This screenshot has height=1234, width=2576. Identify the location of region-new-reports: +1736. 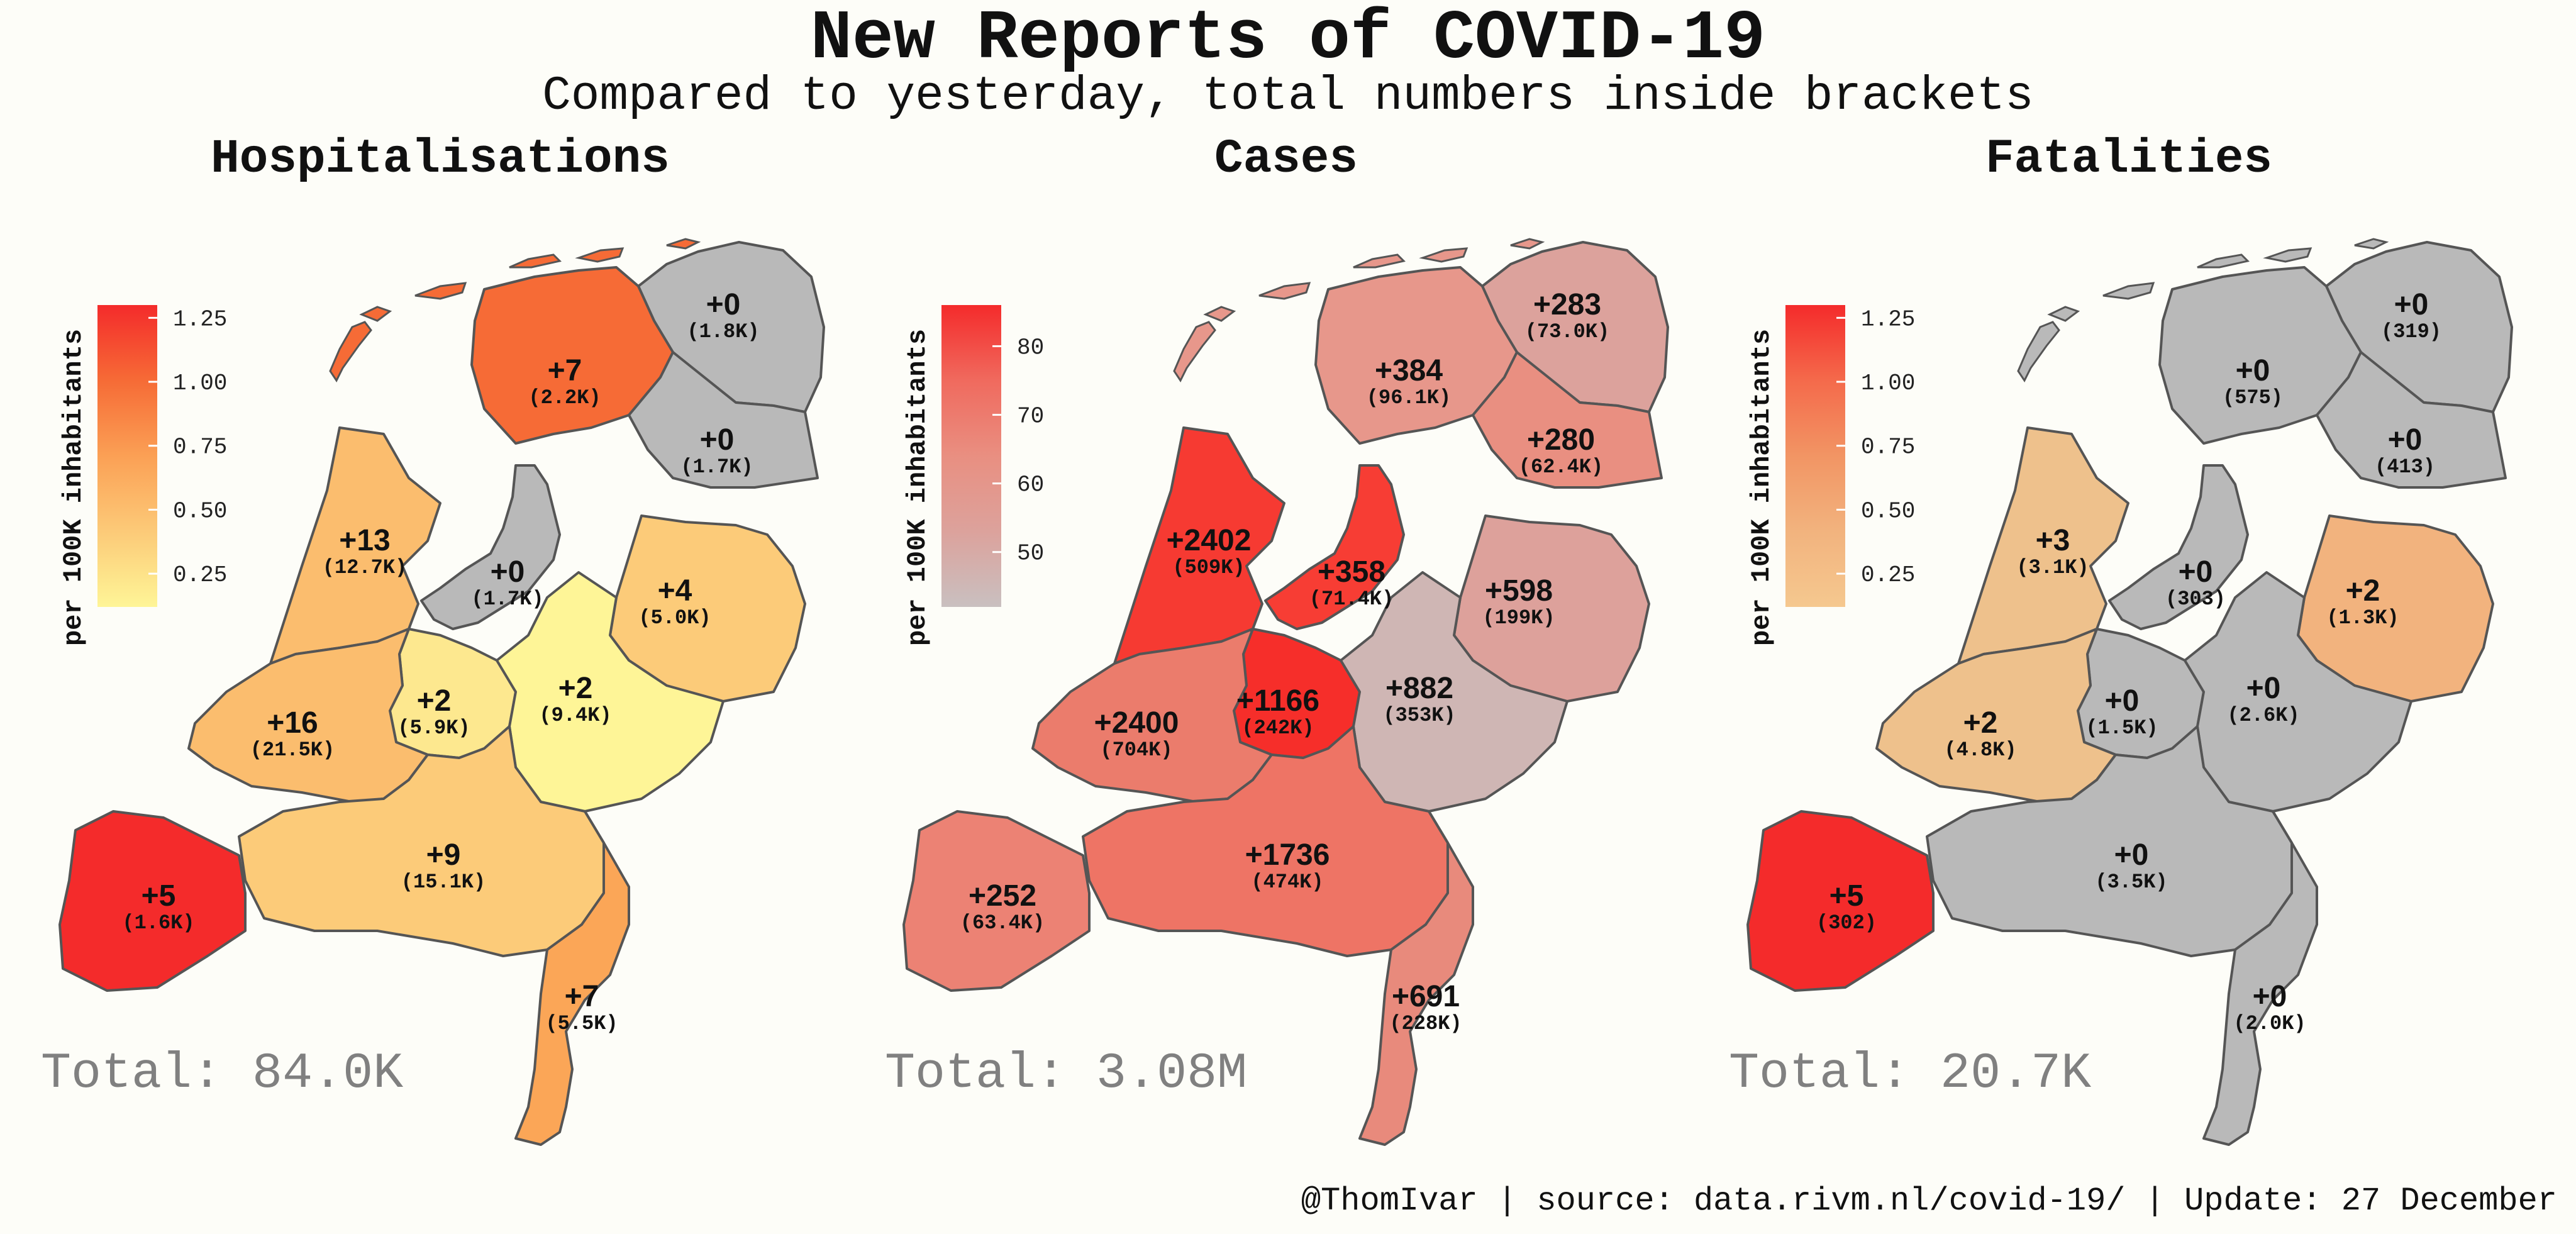
(1287, 855).